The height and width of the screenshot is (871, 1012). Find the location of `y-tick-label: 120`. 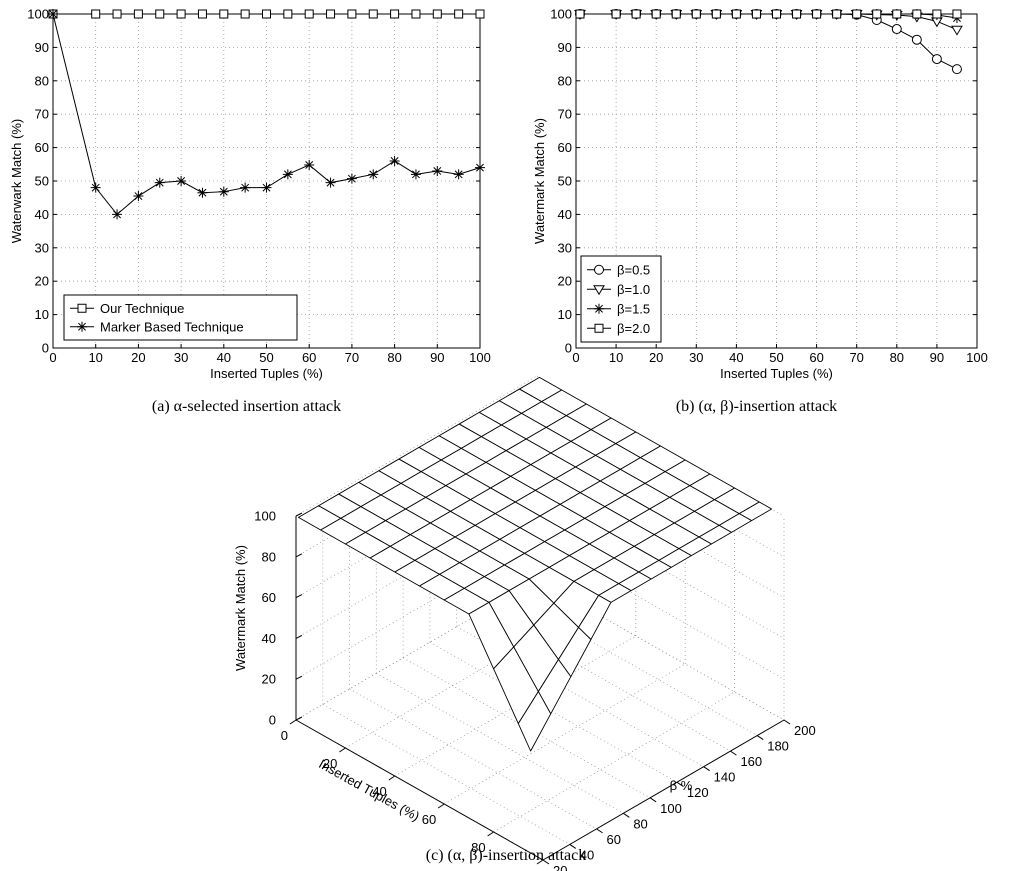

y-tick-label: 120 is located at coordinates (698, 792).